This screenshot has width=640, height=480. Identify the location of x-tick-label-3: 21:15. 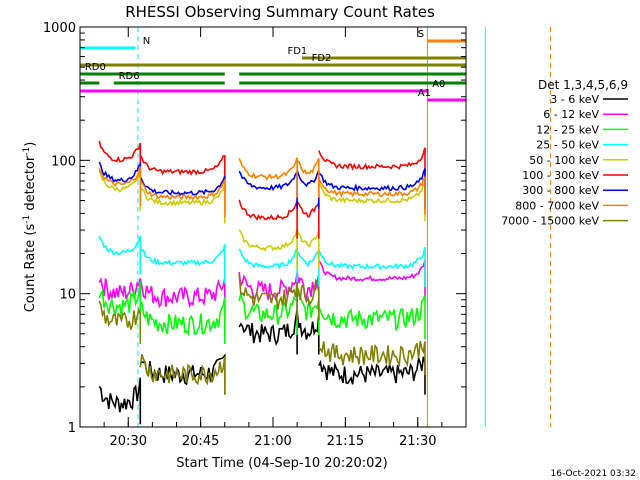
(345, 441).